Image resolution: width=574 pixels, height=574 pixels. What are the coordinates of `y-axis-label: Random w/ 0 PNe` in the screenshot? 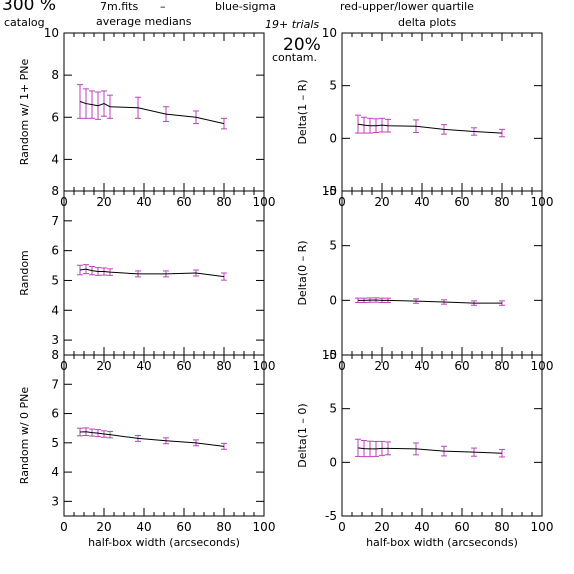 It's located at (24, 436).